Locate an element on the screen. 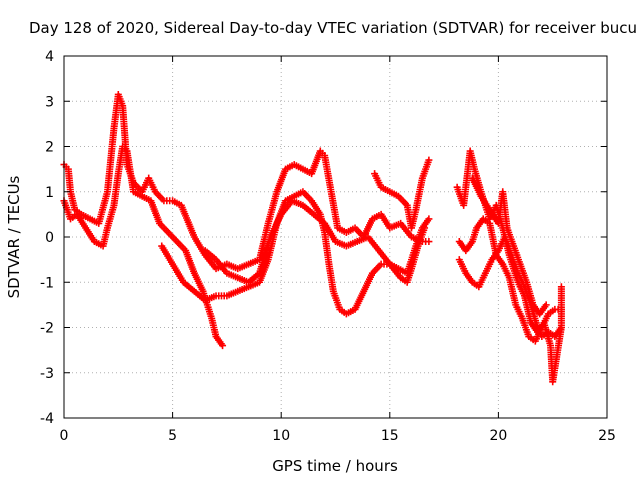 Image resolution: width=640 pixels, height=480 pixels. y-tick-label: 1 is located at coordinates (49, 193).